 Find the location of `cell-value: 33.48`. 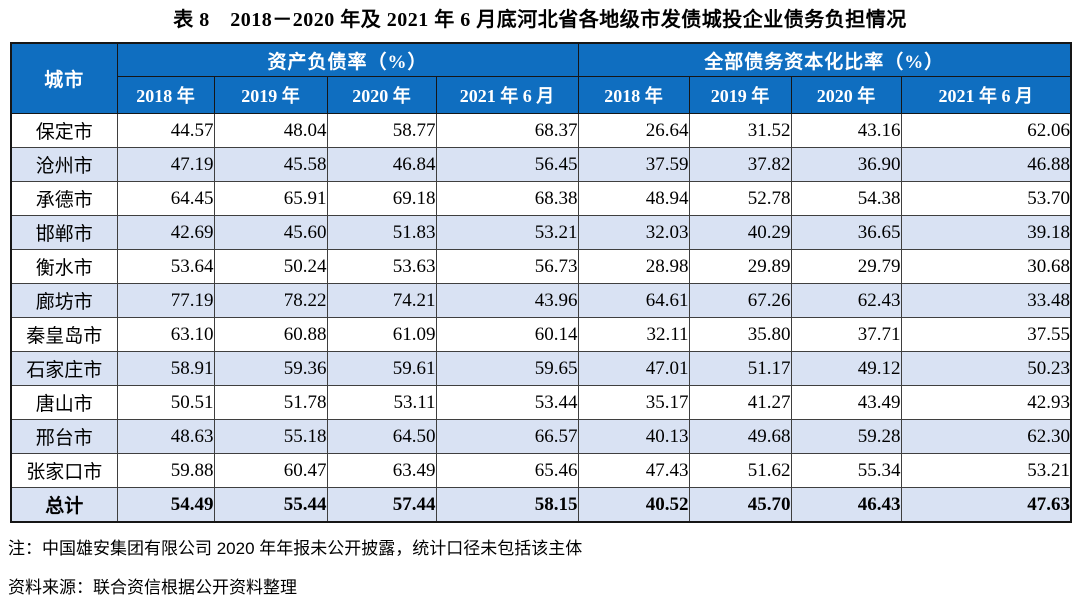

cell-value: 33.48 is located at coordinates (986, 300).